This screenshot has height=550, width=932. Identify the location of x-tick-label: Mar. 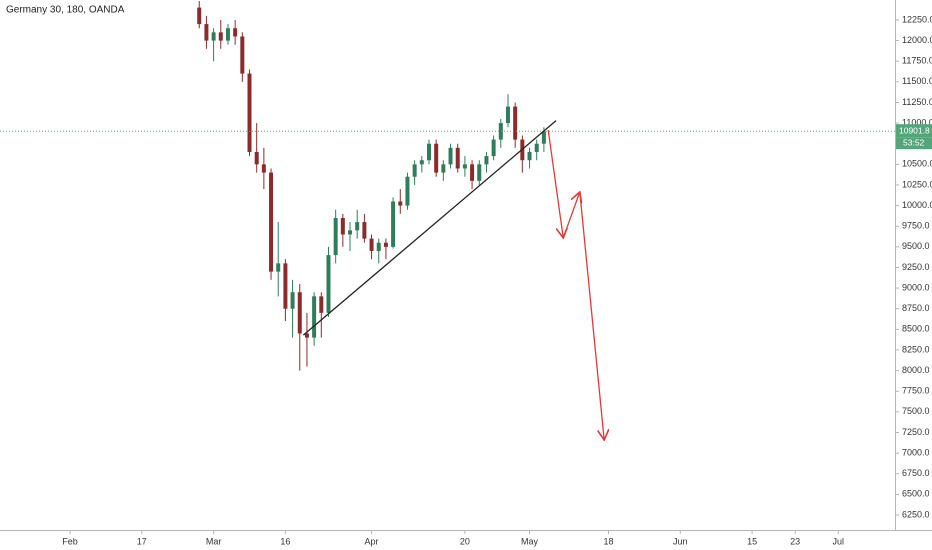
(214, 541).